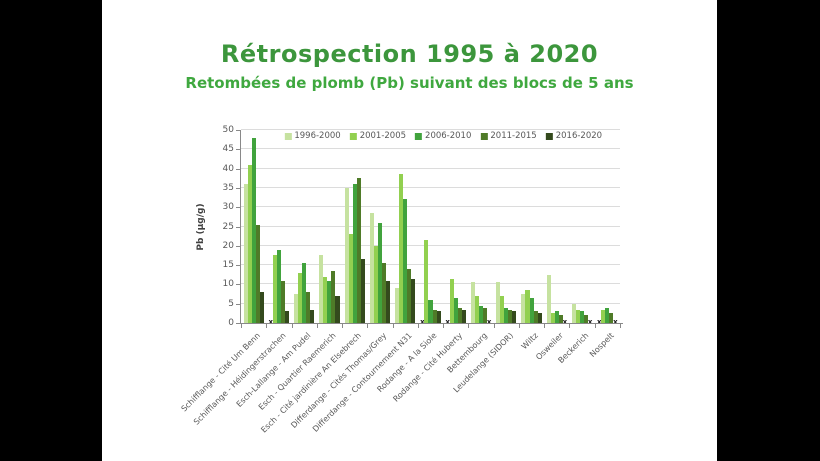  Describe the element at coordinates (231, 323) in the screenshot. I see `y-tick-label: 0` at that location.